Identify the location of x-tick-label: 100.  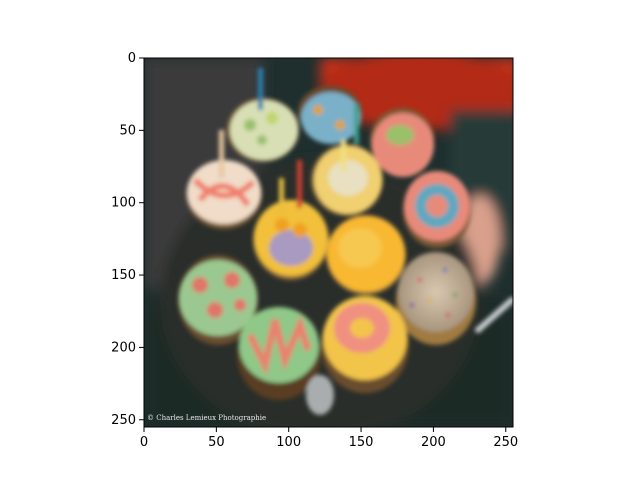
(288, 442).